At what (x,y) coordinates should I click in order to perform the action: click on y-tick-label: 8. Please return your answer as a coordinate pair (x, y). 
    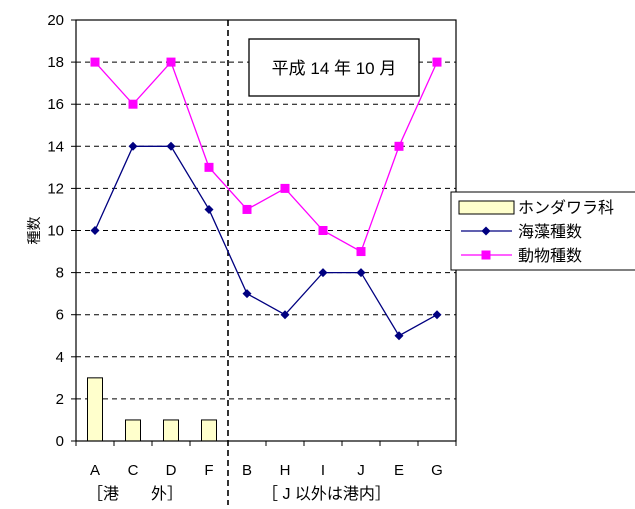
    Looking at the image, I should click on (60, 273).